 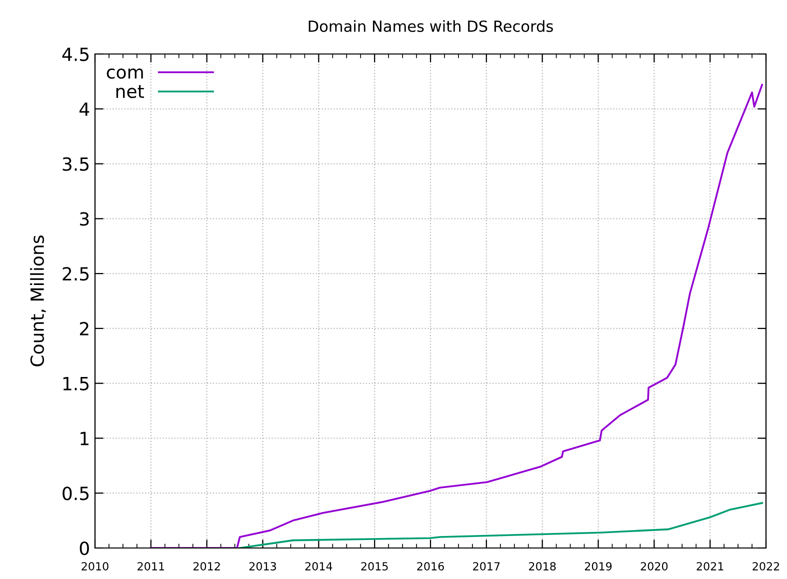 What do you see at coordinates (598, 566) in the screenshot?
I see `x-tick-label: 2019` at bounding box center [598, 566].